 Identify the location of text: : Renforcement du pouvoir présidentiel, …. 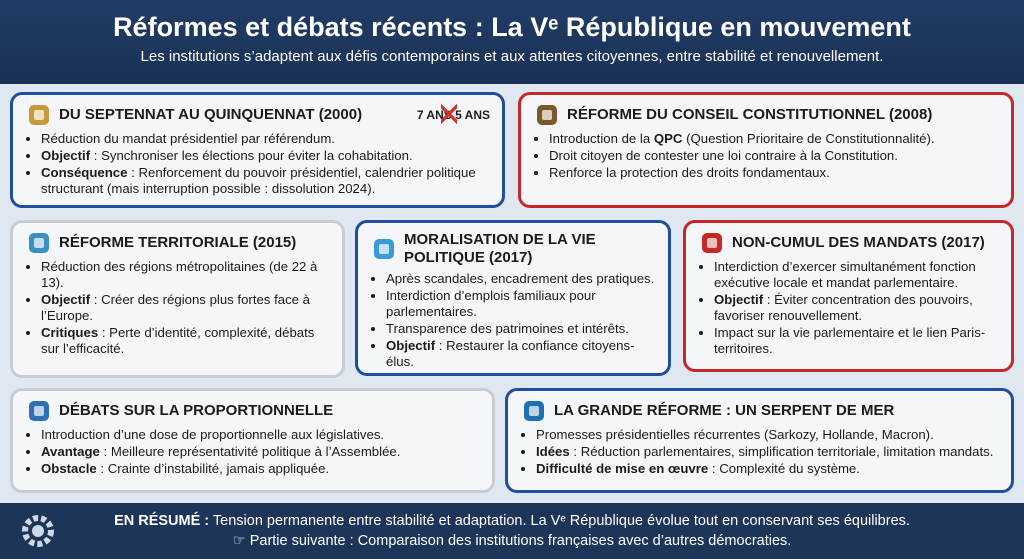
(258, 180).